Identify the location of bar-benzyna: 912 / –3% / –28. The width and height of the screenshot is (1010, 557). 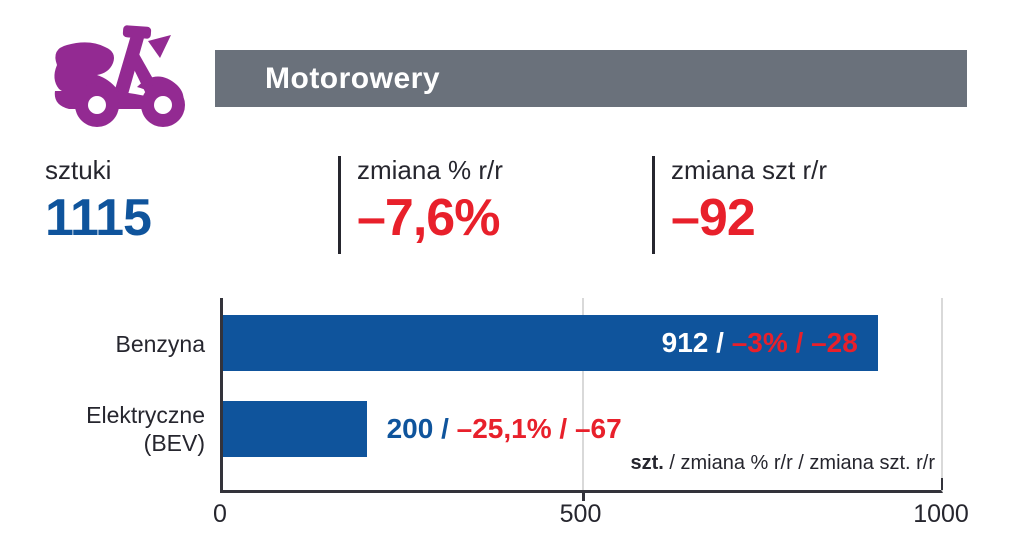
(550, 343).